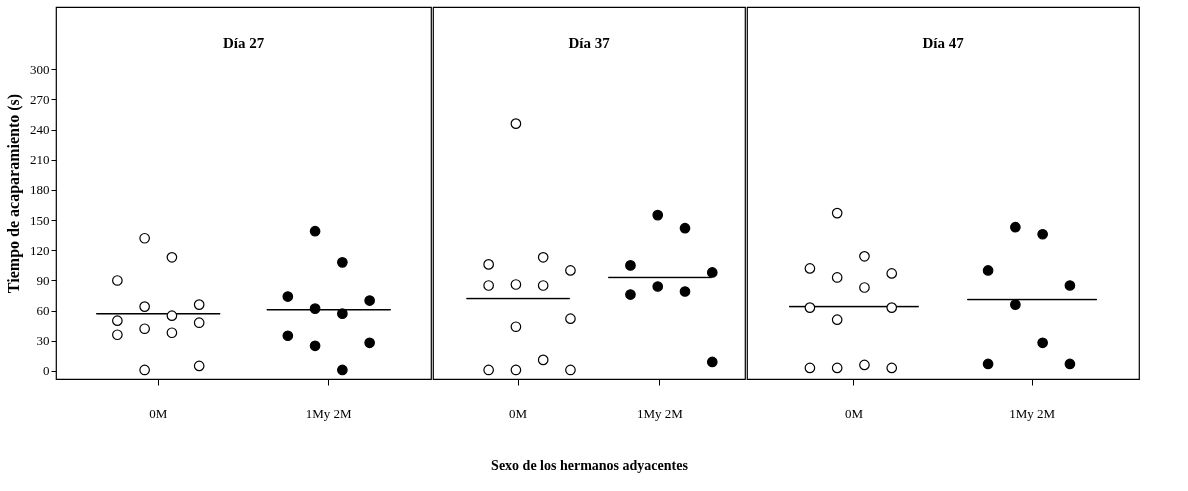 The width and height of the screenshot is (1188, 491). Describe the element at coordinates (40, 130) in the screenshot. I see `y-tick-label: 240` at that location.